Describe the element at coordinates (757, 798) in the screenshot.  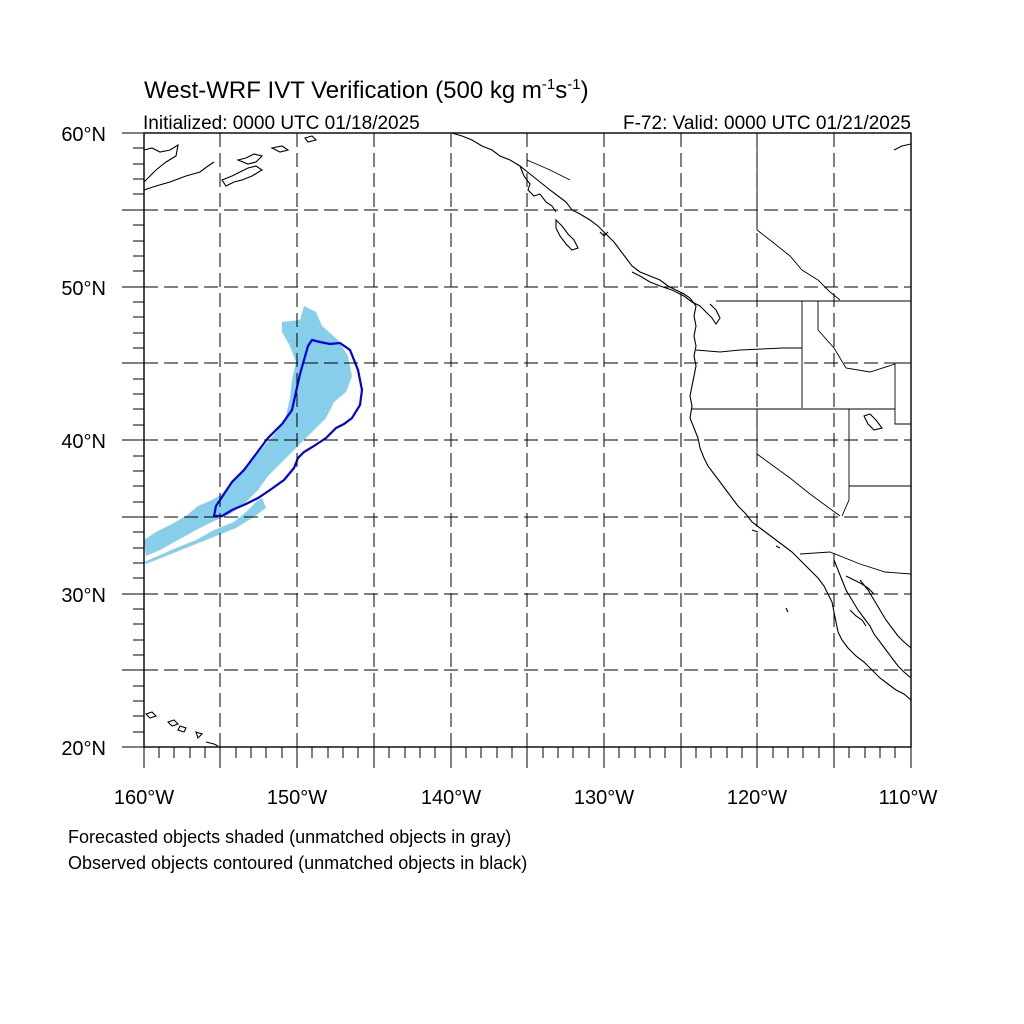
I see `lon-label-120w: 120°W` at that location.